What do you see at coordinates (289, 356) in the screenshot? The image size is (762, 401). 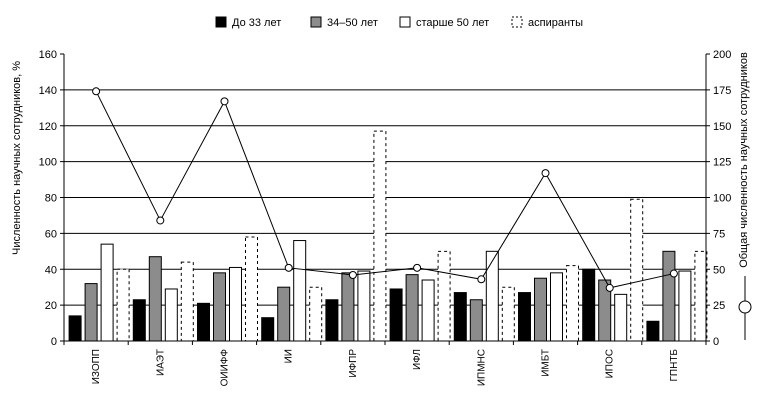 I see `x-tick-label: ИИ` at bounding box center [289, 356].